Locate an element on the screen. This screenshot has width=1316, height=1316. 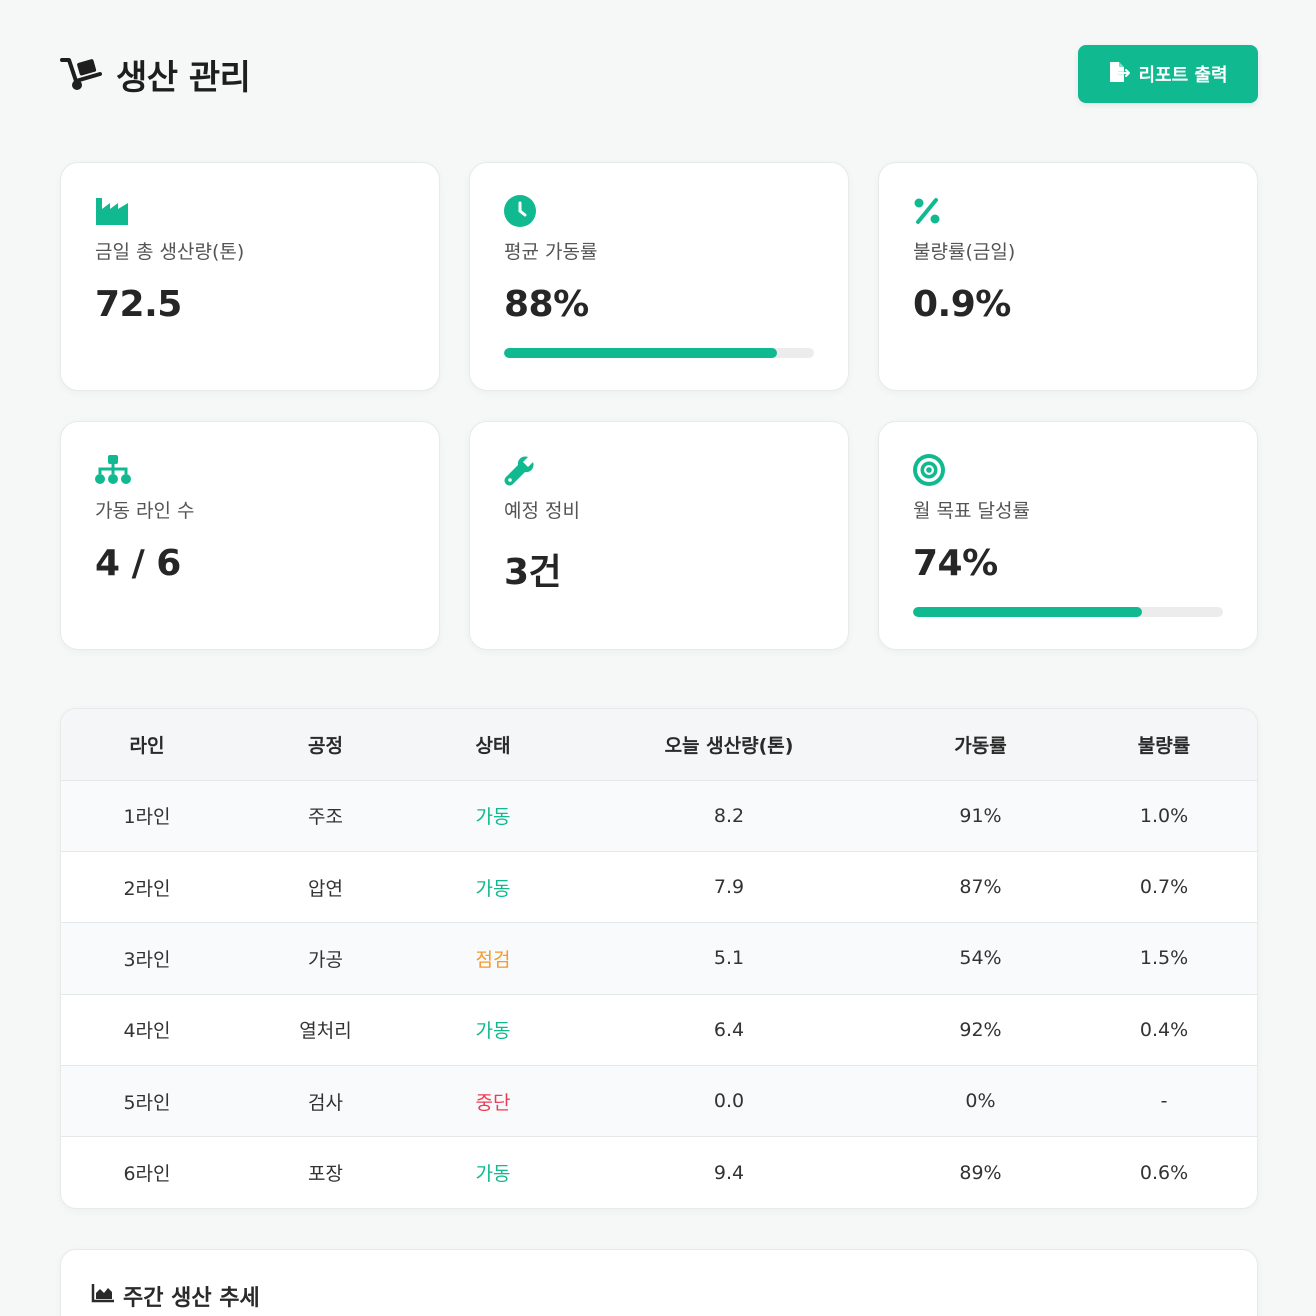
table-row: 3라인 가공 점검 5.1 54% 1.5% is located at coordinates (659, 958).